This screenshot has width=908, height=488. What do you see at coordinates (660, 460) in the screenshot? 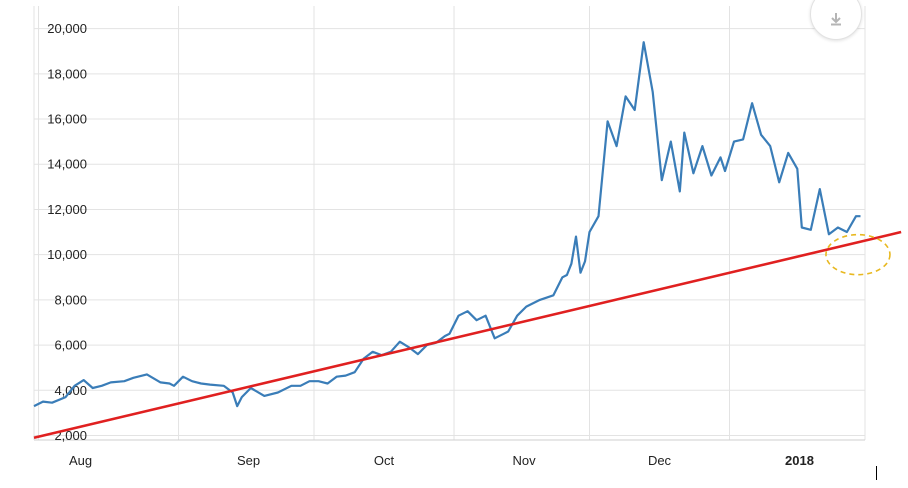
I see `x-tick-label: Dec` at bounding box center [660, 460].